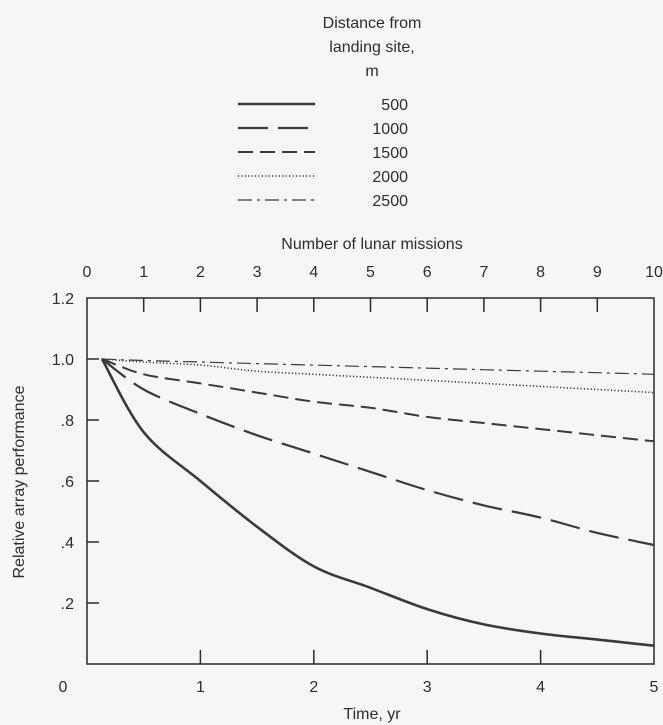 The width and height of the screenshot is (663, 725). What do you see at coordinates (390, 201) in the screenshot?
I see `legend-label-2500: 2500` at bounding box center [390, 201].